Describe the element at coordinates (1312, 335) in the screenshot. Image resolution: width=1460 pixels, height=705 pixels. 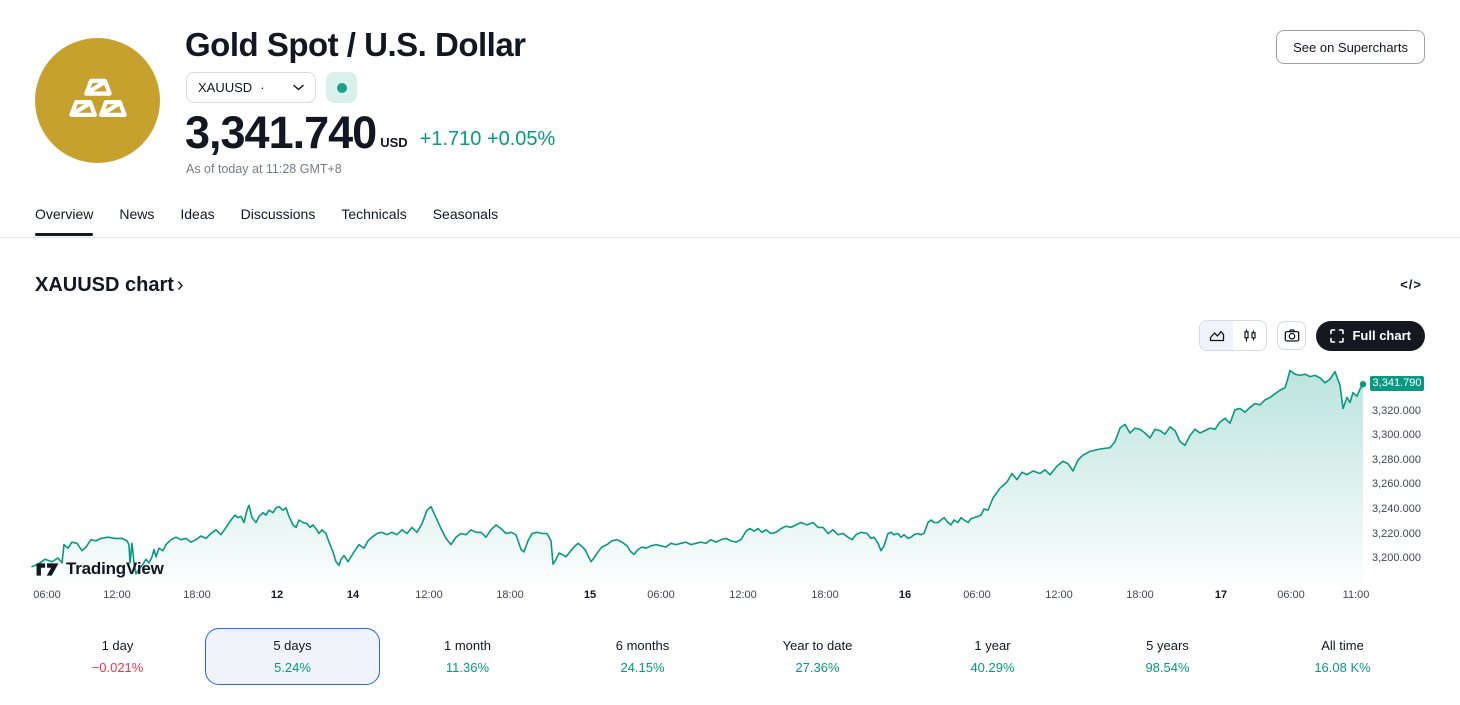
I see `chart-toolbar: Full chart` at that location.